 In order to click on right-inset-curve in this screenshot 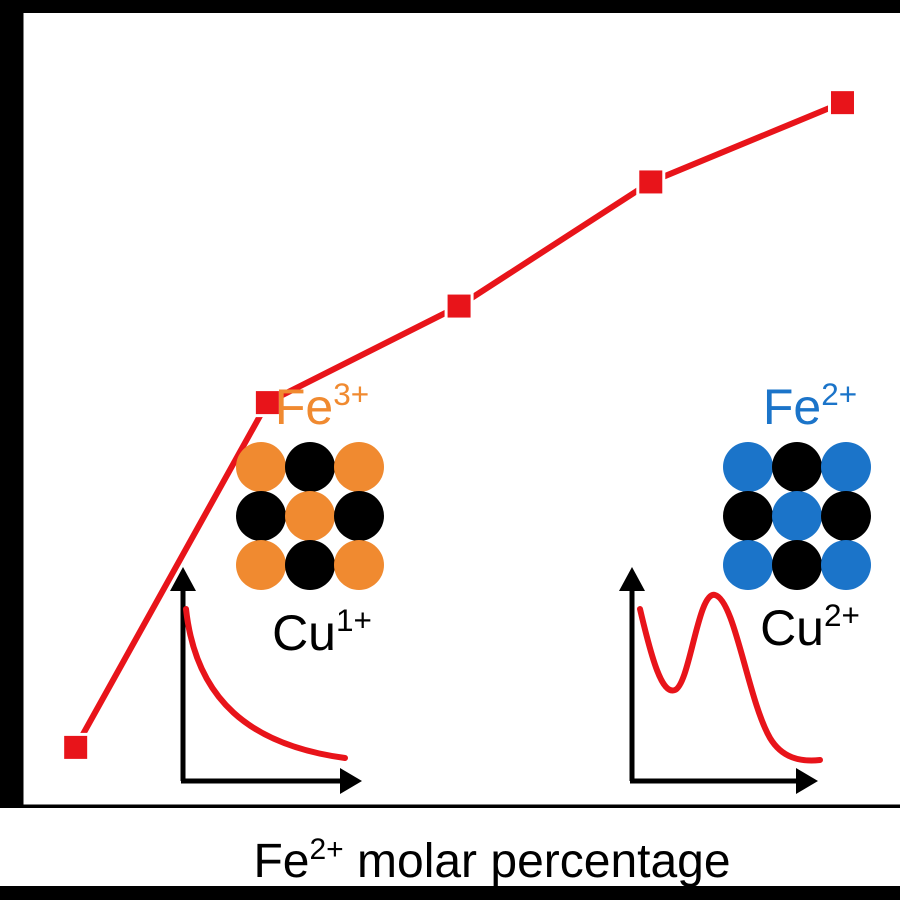, I will do `click(730, 678)`.